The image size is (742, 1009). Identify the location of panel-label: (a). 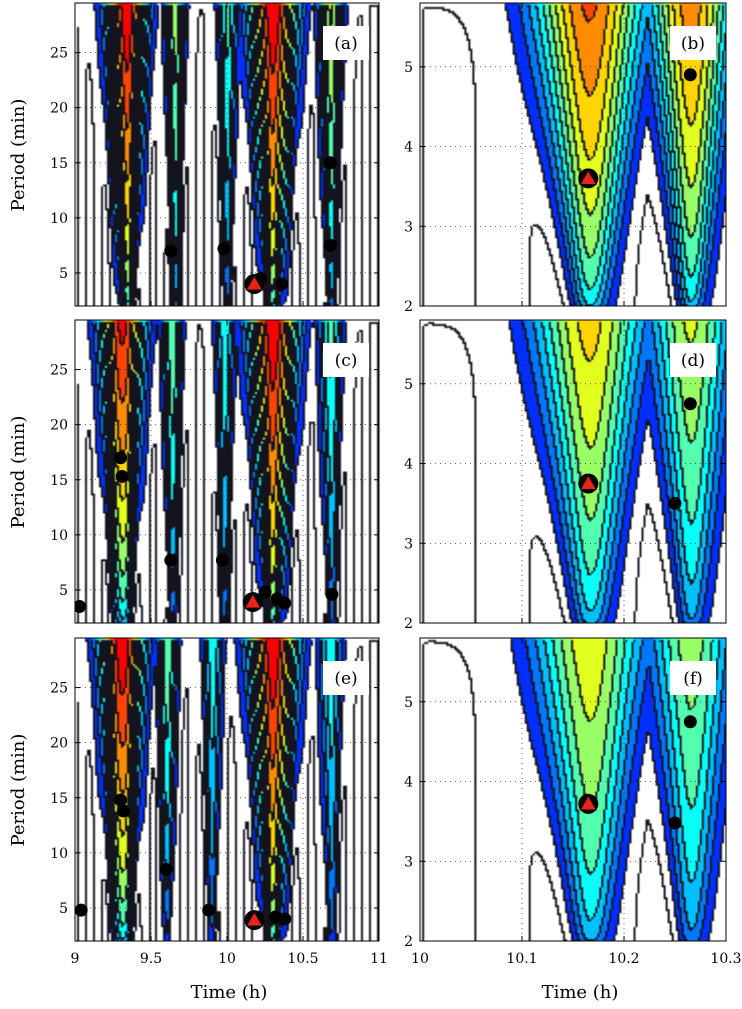
(346, 43).